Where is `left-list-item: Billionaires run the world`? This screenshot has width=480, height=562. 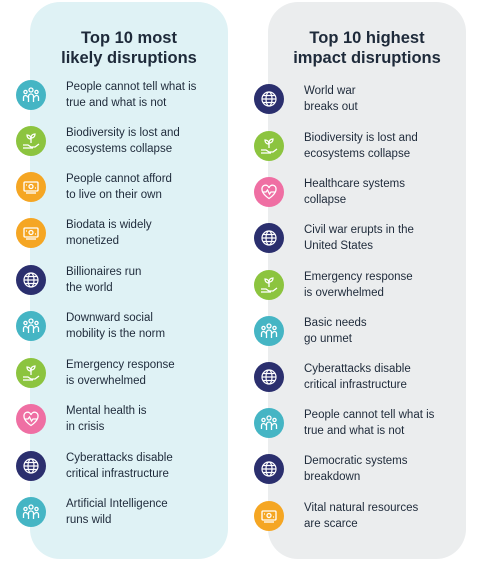
left-list-item: Billionaires run the world is located at coordinates (116, 287).